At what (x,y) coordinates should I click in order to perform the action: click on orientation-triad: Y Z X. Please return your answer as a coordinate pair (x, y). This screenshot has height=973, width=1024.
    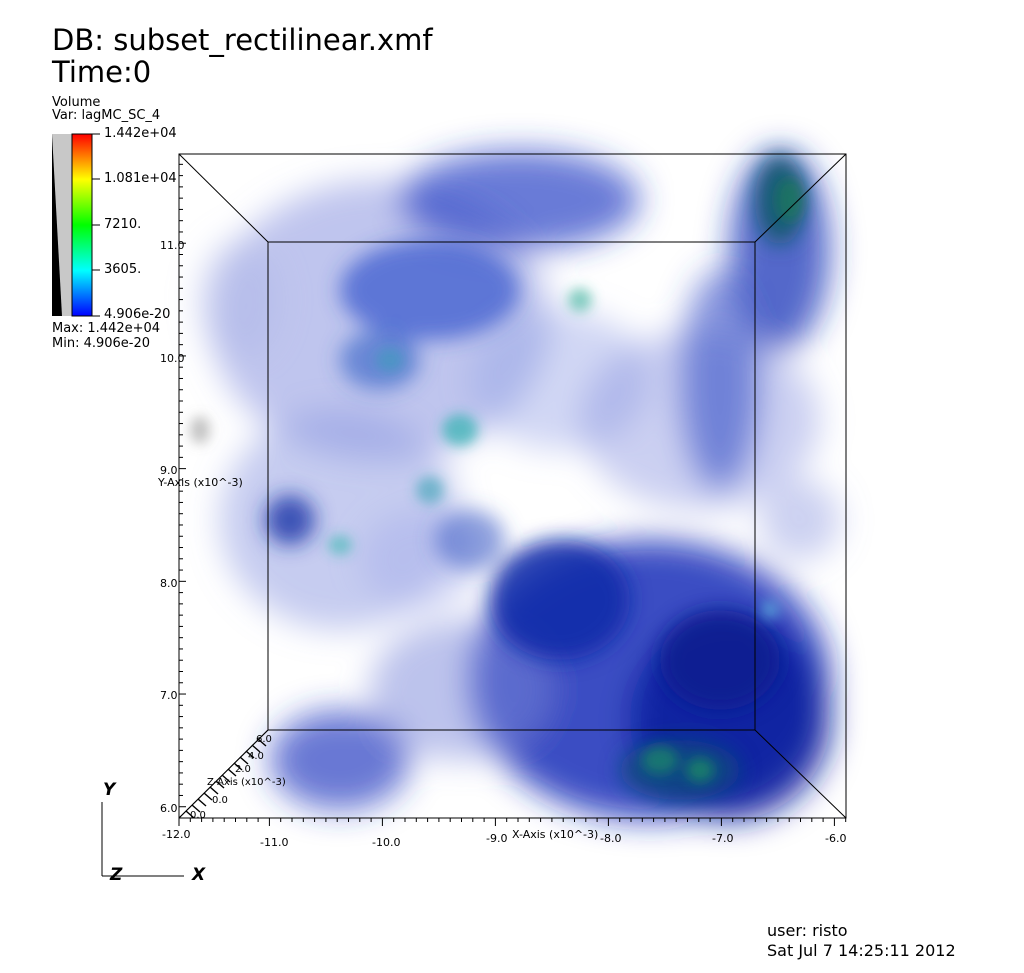
    Looking at the image, I should click on (153, 832).